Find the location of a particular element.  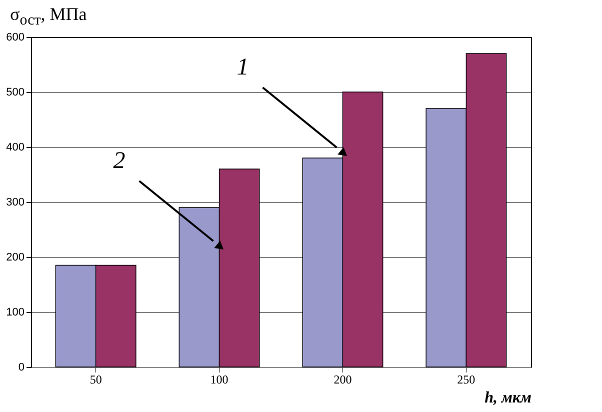

y-axis-title: σ$_{ост}$, МПа is located at coordinates (48, 17).